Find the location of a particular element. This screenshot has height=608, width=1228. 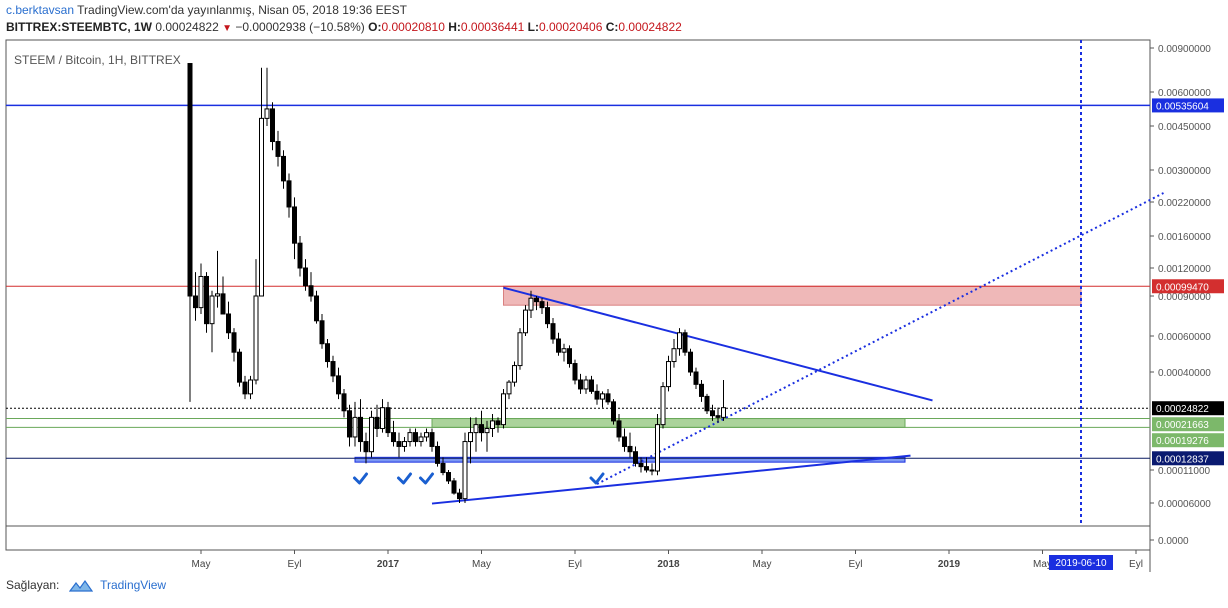

triangle-upper-trendline is located at coordinates (718, 344).